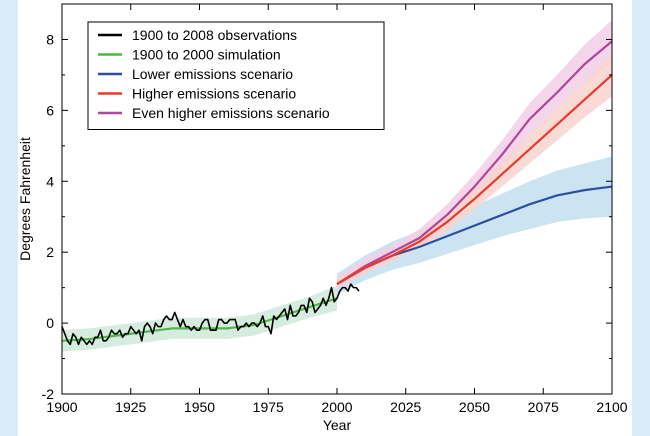 This screenshot has width=650, height=436. I want to click on legend-label: Higher emissions scenario, so click(214, 94).